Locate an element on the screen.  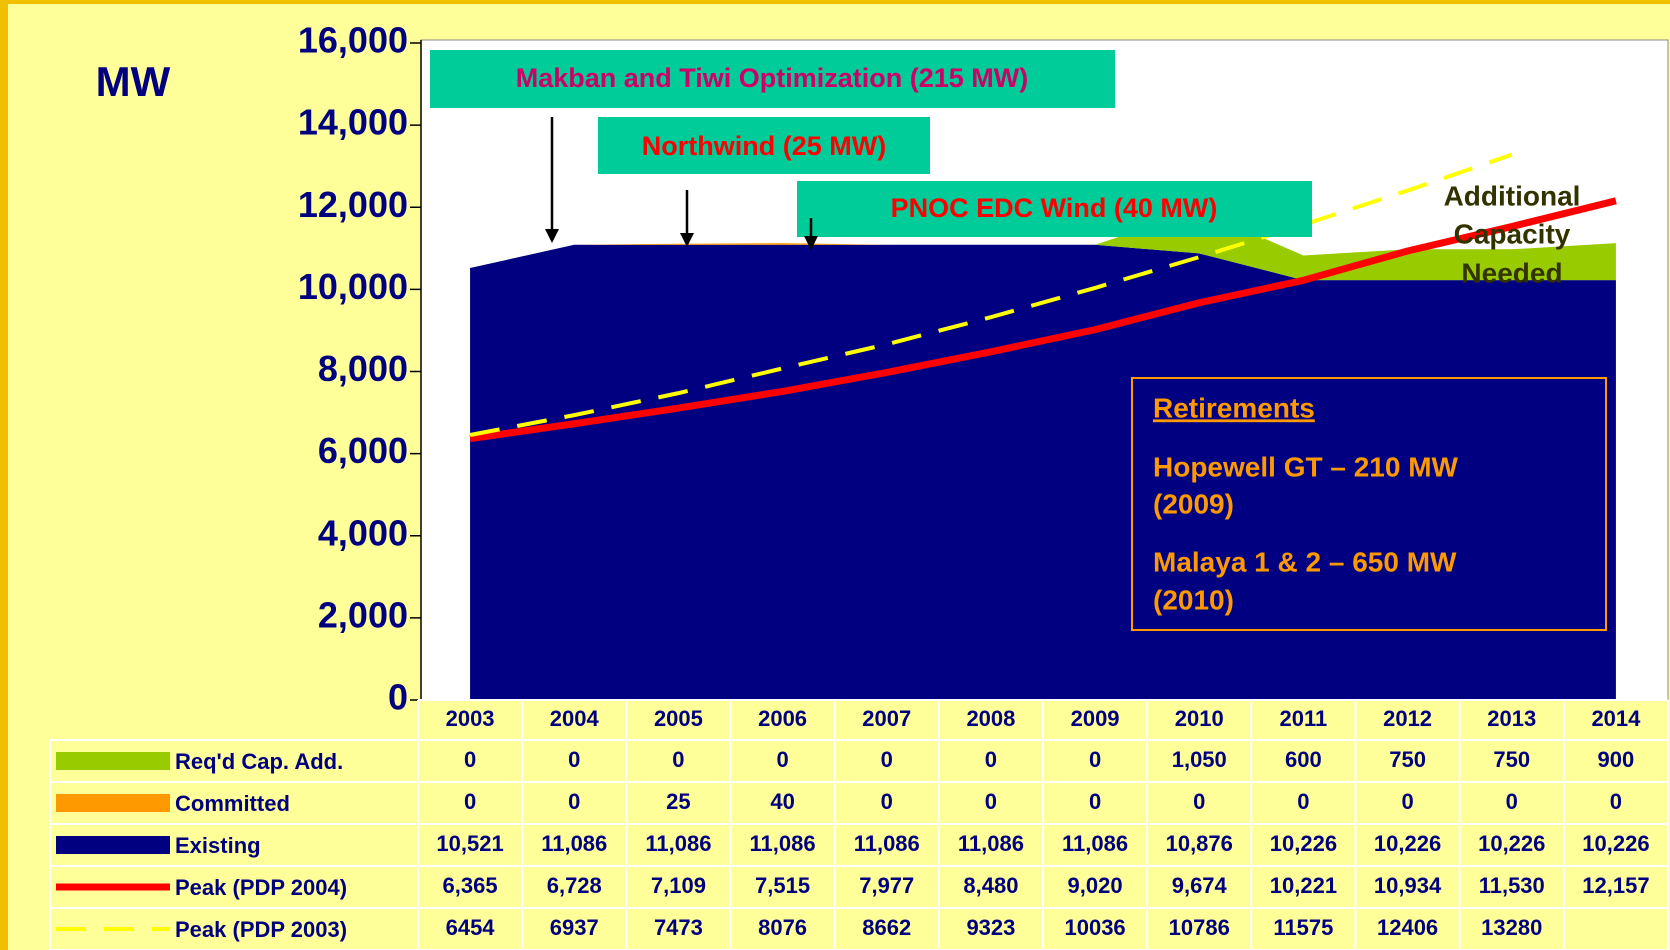
retirement-item: Malaya 1 & 2 – 650 MW is located at coordinates (1305, 561).